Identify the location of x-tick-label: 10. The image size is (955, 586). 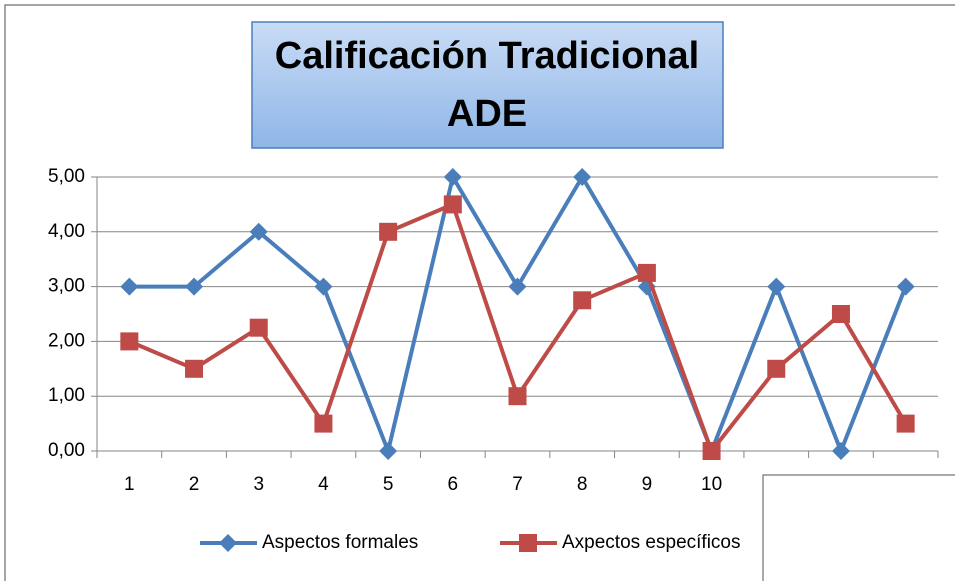
(711, 484).